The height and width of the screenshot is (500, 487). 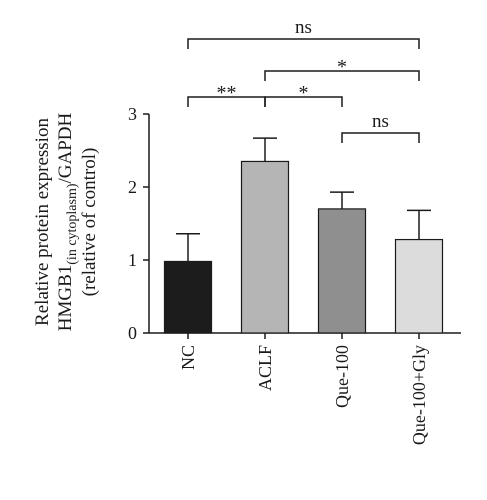 What do you see at coordinates (132, 260) in the screenshot?
I see `y-tick-label: 1` at bounding box center [132, 260].